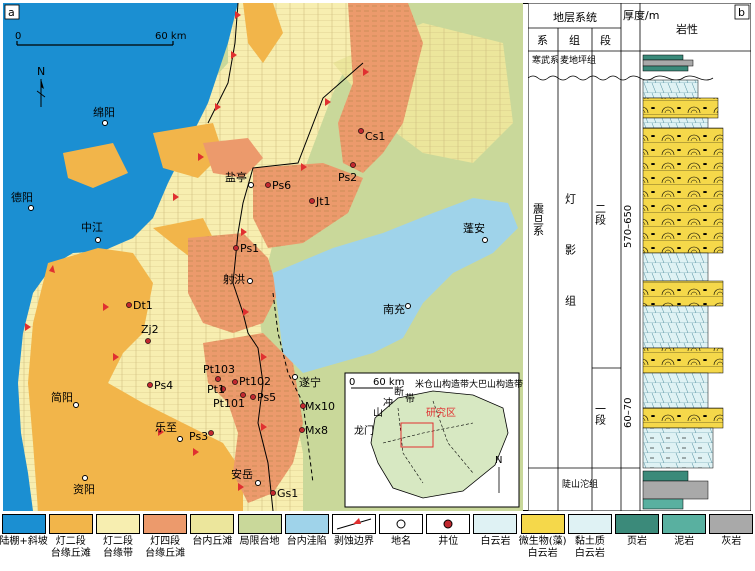 The width and height of the screenshot is (755, 571). I want to click on well-ps6: Ps6, so click(281, 185).